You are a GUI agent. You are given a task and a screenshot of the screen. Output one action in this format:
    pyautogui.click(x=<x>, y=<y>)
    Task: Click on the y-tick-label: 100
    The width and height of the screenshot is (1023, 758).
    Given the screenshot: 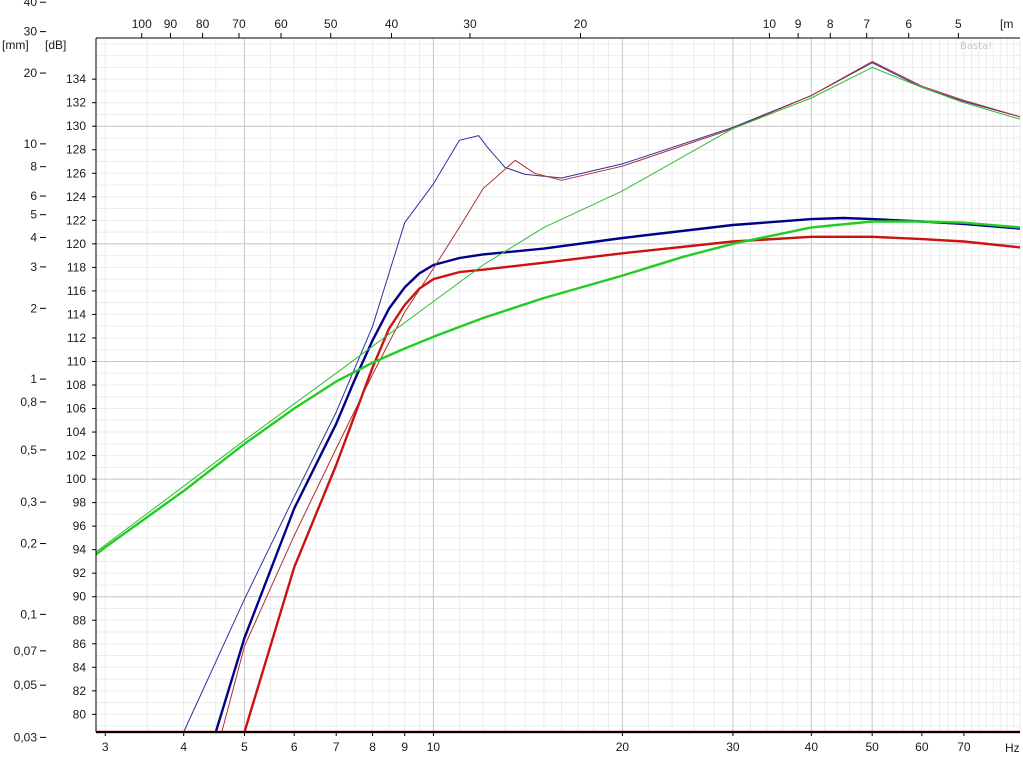 What is the action you would take?
    pyautogui.click(x=76, y=479)
    